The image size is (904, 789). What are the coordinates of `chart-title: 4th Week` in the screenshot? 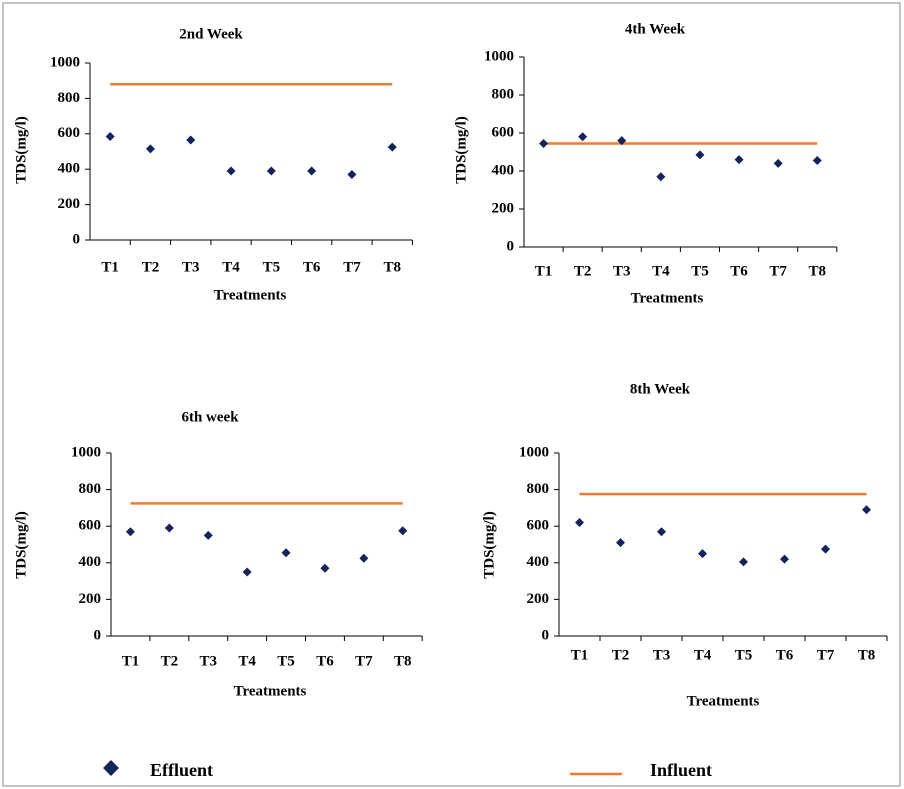 It's located at (655, 29).